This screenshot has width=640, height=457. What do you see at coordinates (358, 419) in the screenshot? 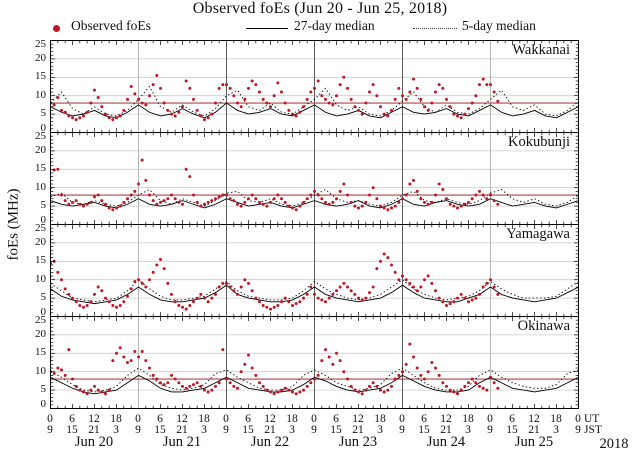
I see `ut-tick-label: 12` at bounding box center [358, 419].